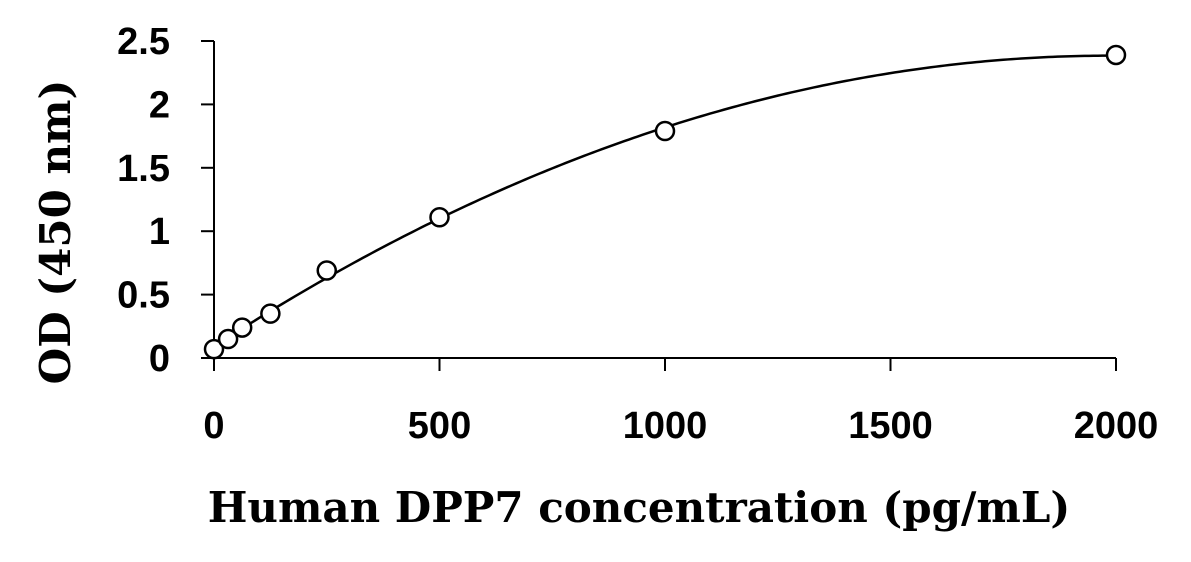 The image size is (1191, 562). What do you see at coordinates (890, 426) in the screenshot?
I see `x-tick-label: 1500` at bounding box center [890, 426].